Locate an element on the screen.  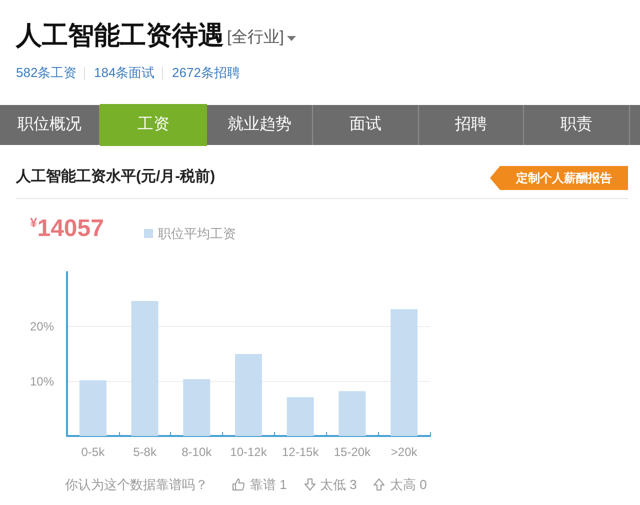
x-tick-label: >20k is located at coordinates (404, 452).